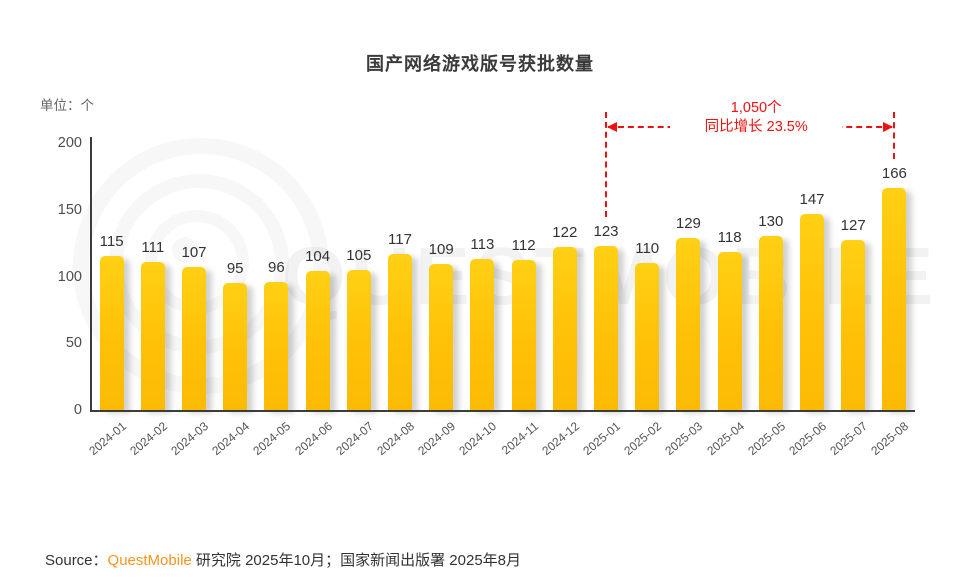 The image size is (960, 586). Describe the element at coordinates (69, 209) in the screenshot. I see `y-axis-tick-label: 150` at that location.